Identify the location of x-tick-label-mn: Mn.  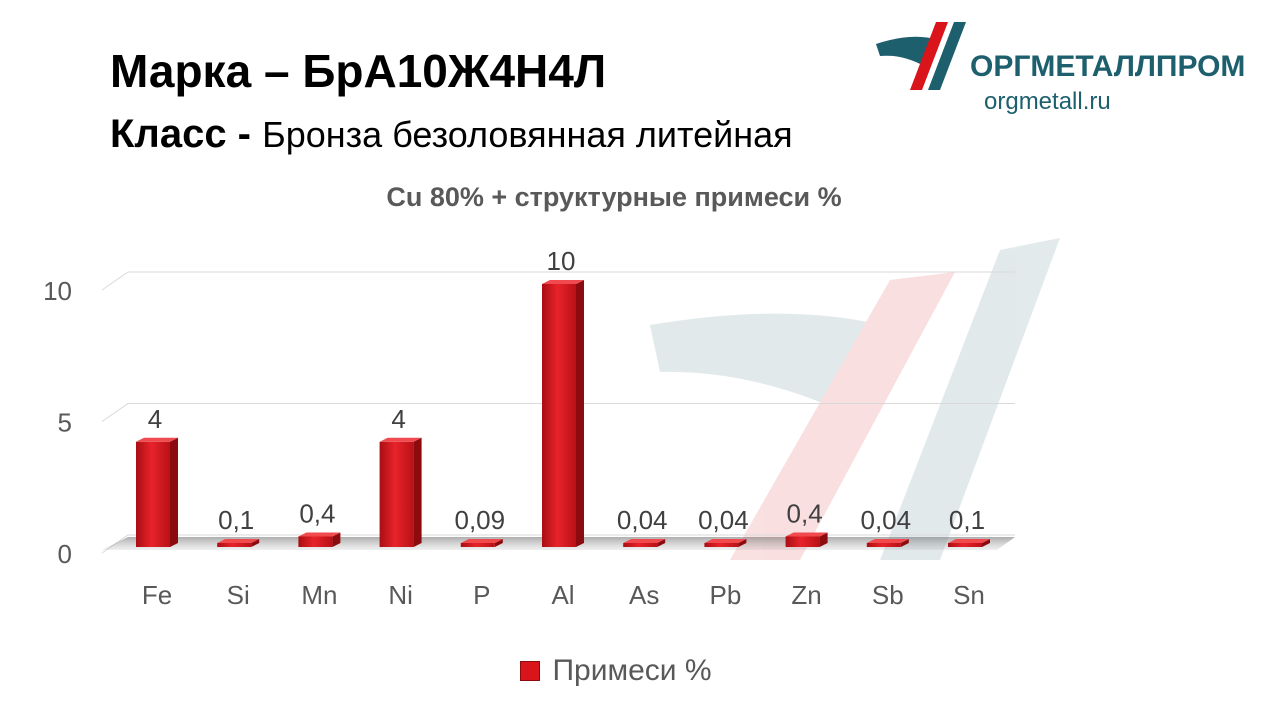
(319, 595).